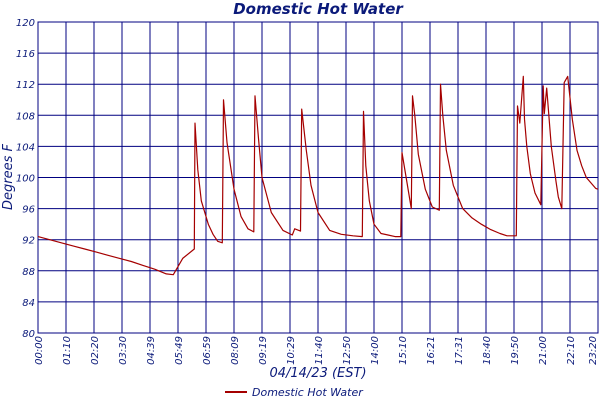  Describe the element at coordinates (25, 23) in the screenshot. I see `y-tick-label: 120` at that location.